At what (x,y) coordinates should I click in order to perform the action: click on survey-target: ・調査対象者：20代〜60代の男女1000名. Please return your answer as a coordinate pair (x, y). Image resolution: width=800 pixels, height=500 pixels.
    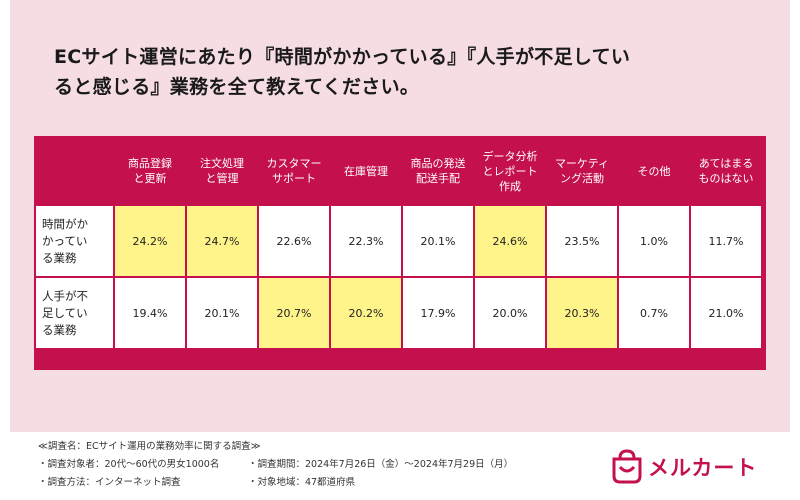
    Looking at the image, I should click on (129, 464).